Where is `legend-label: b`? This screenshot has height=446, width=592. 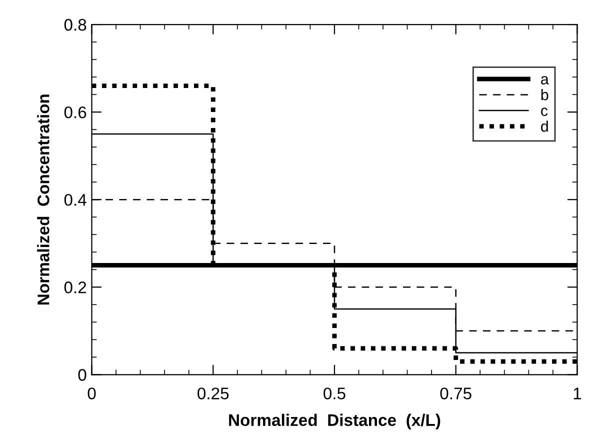 legend-label: b is located at coordinates (544, 94).